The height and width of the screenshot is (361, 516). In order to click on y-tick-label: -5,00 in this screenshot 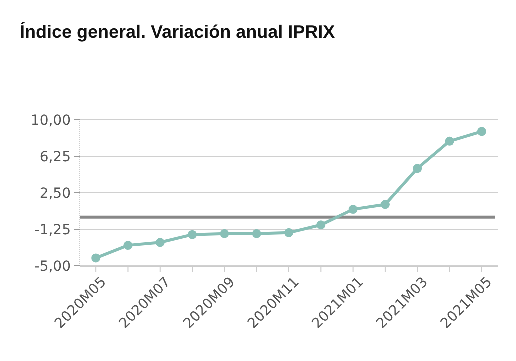, I will do `click(52, 266)`.